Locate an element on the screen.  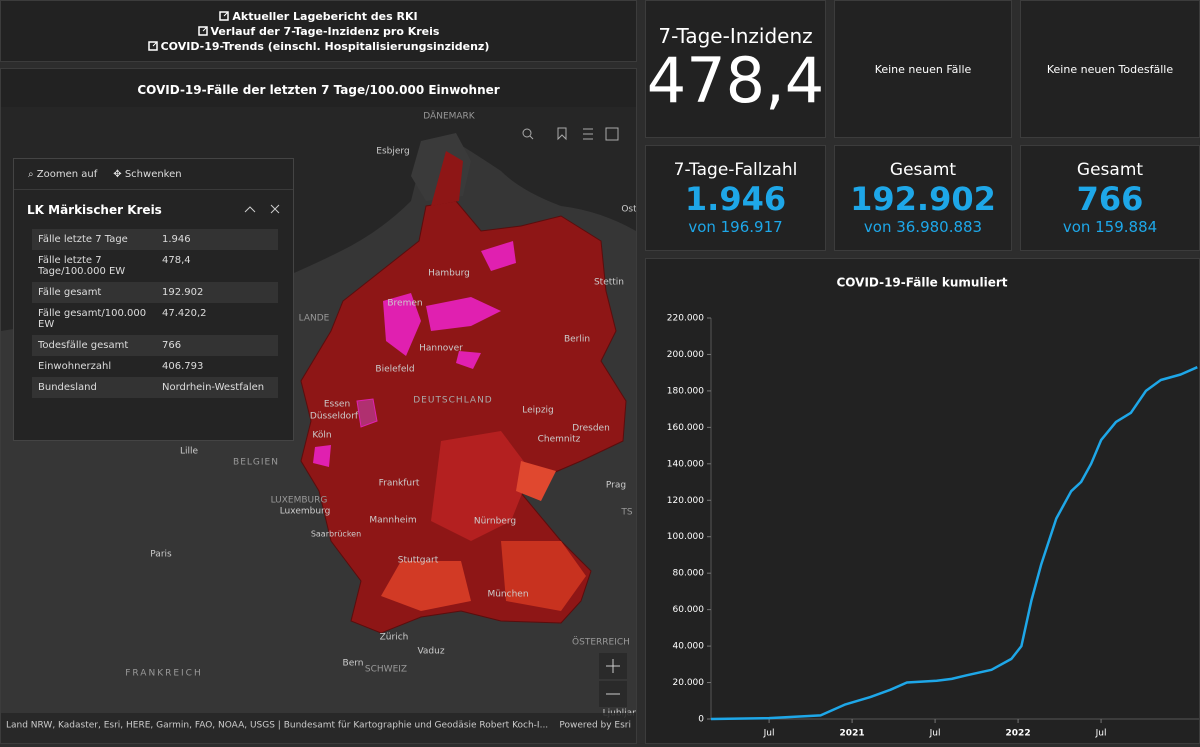
popup-value: 1.946 is located at coordinates (176, 239).